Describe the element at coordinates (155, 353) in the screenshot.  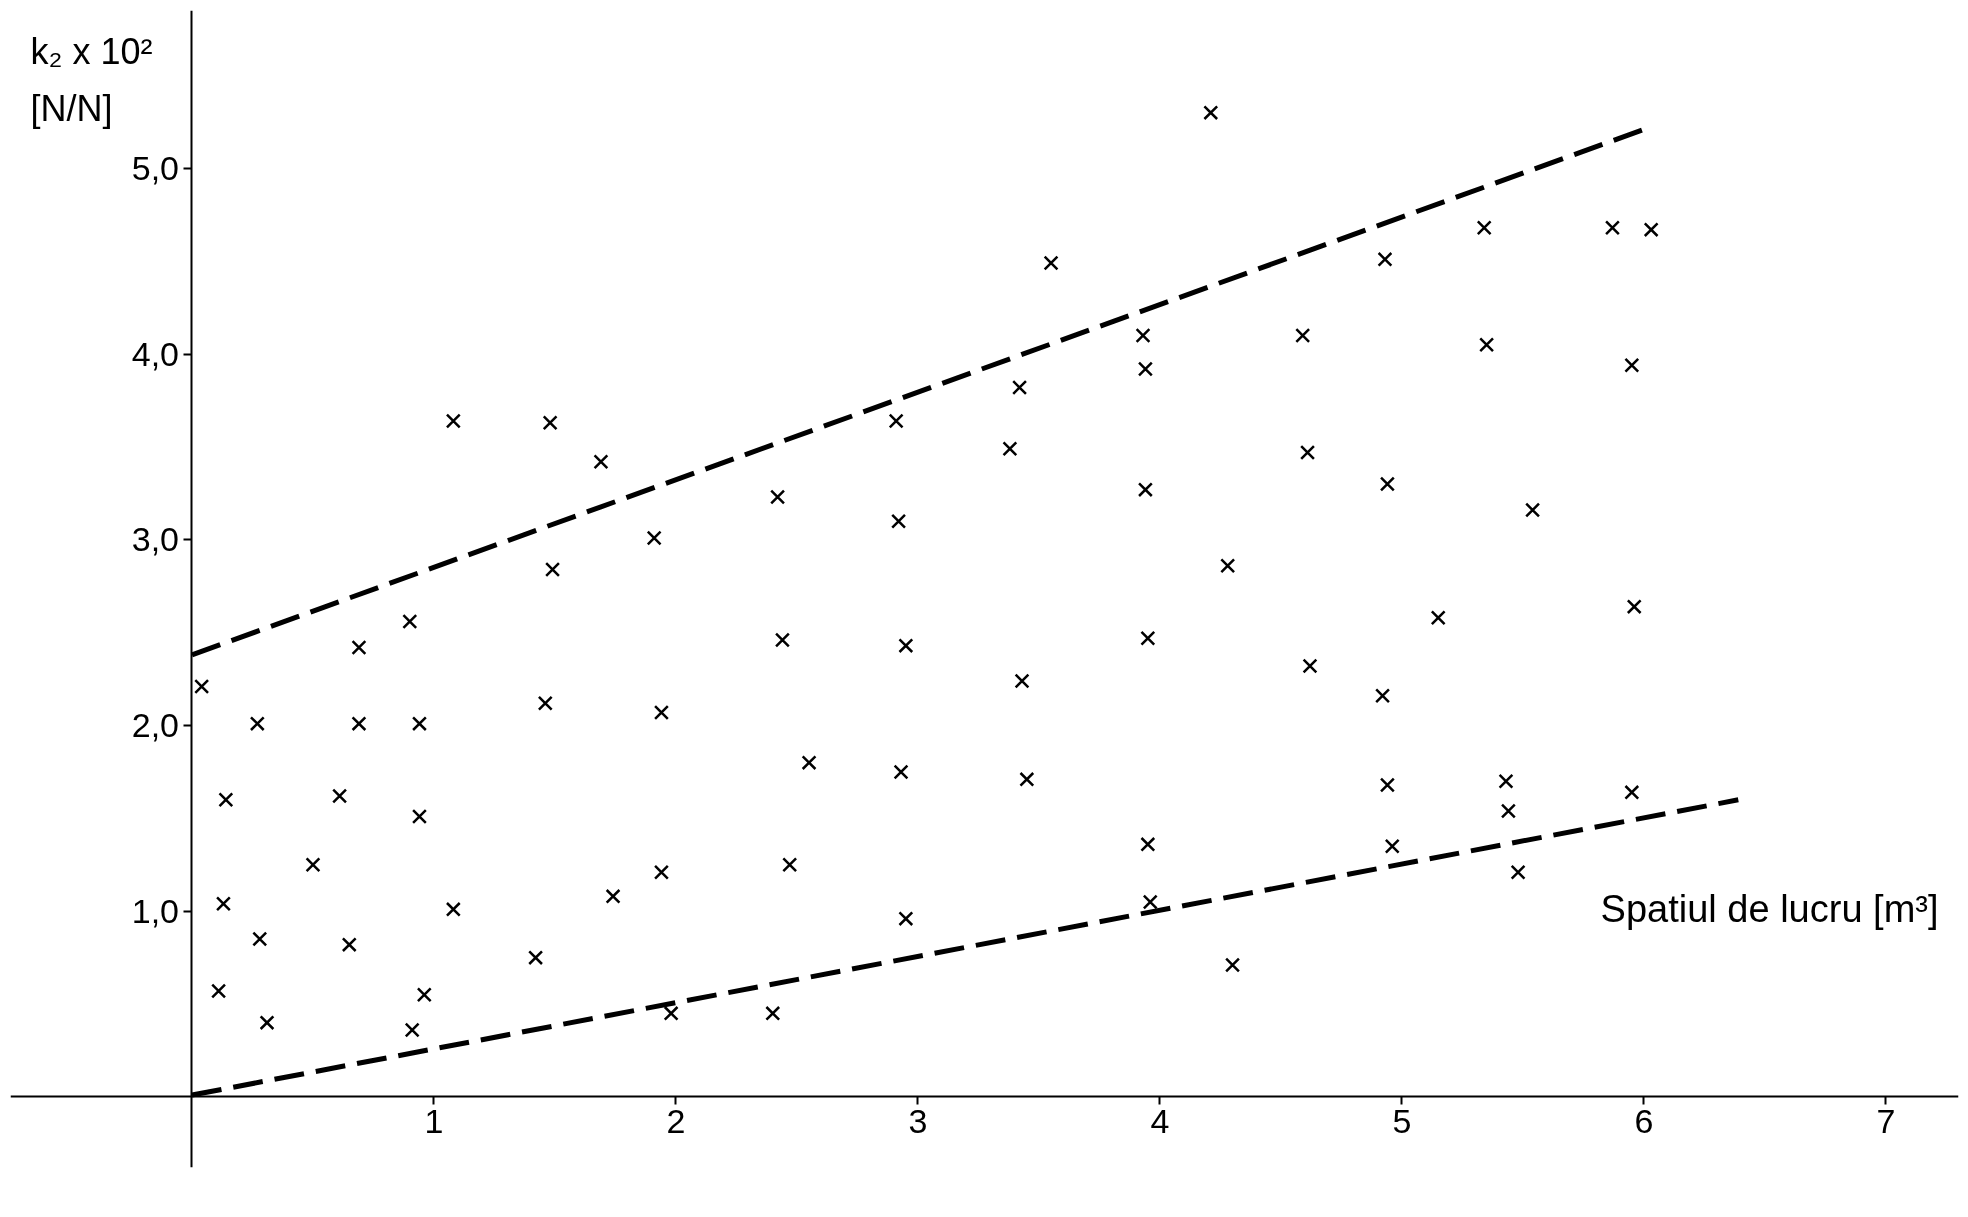
I see `y-tick-label: 4,0` at that location.